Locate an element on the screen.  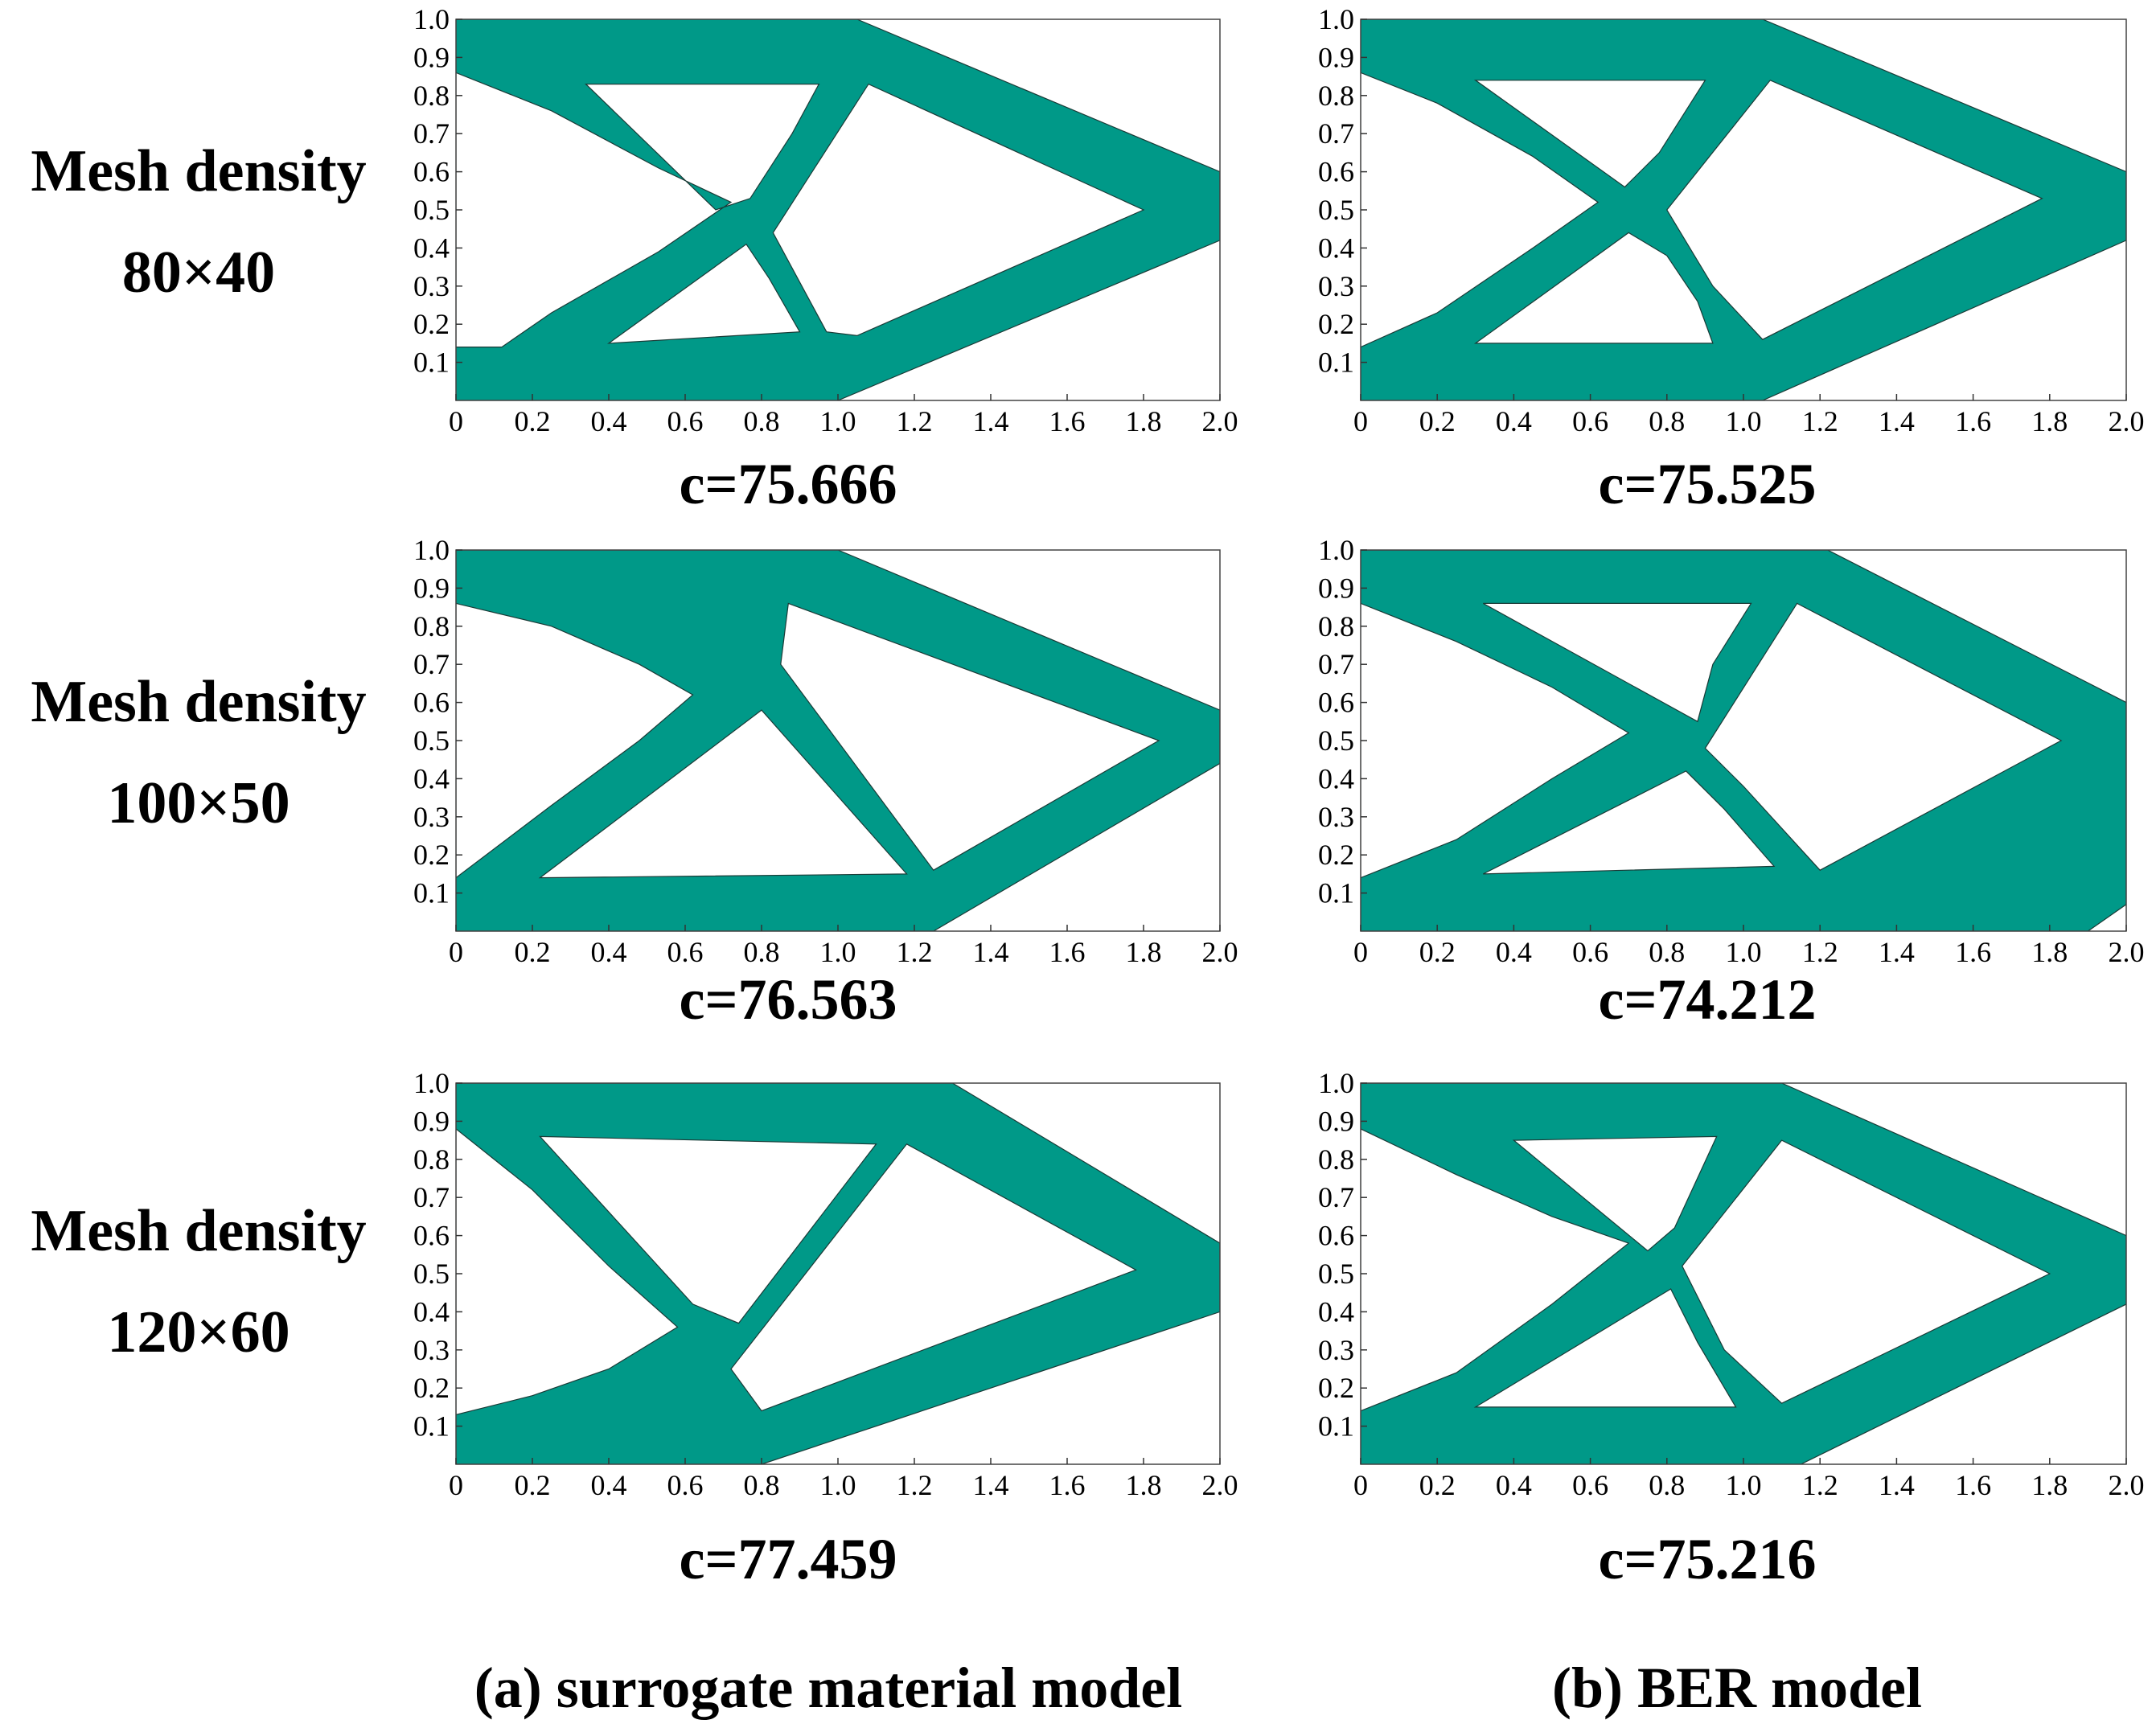
row-label-2-line2: 100×50 is located at coordinates (198, 803).